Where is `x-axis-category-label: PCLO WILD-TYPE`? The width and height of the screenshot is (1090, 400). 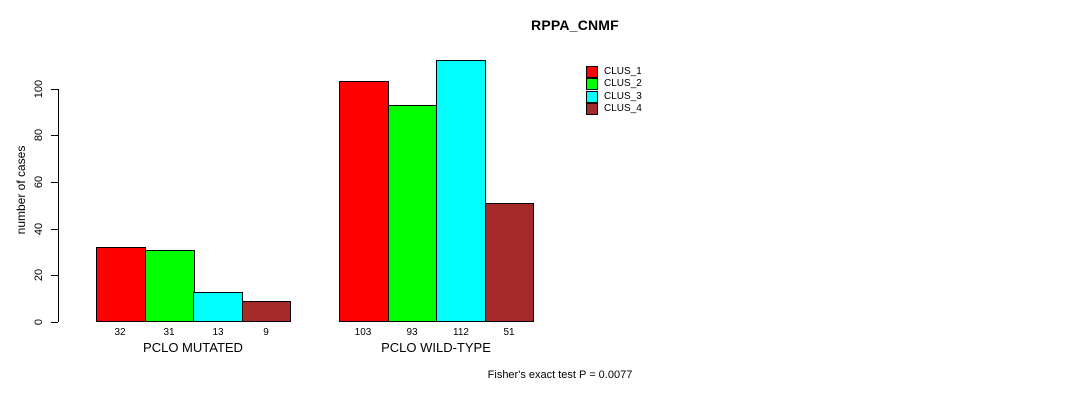 x-axis-category-label: PCLO WILD-TYPE is located at coordinates (436, 347).